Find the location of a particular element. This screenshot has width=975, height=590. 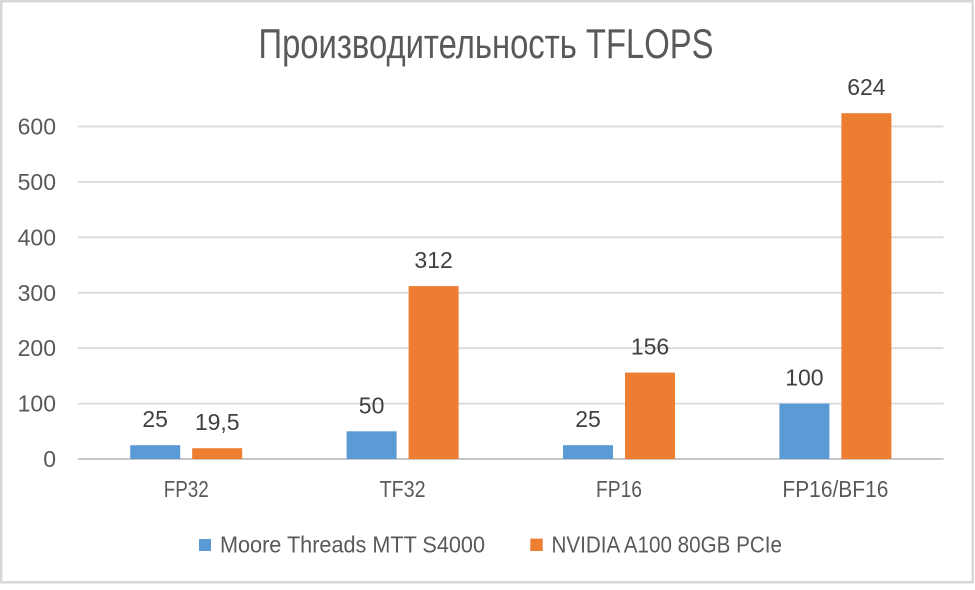

svg-text: NVIDIA A100 80GB PCIe is located at coordinates (667, 545).